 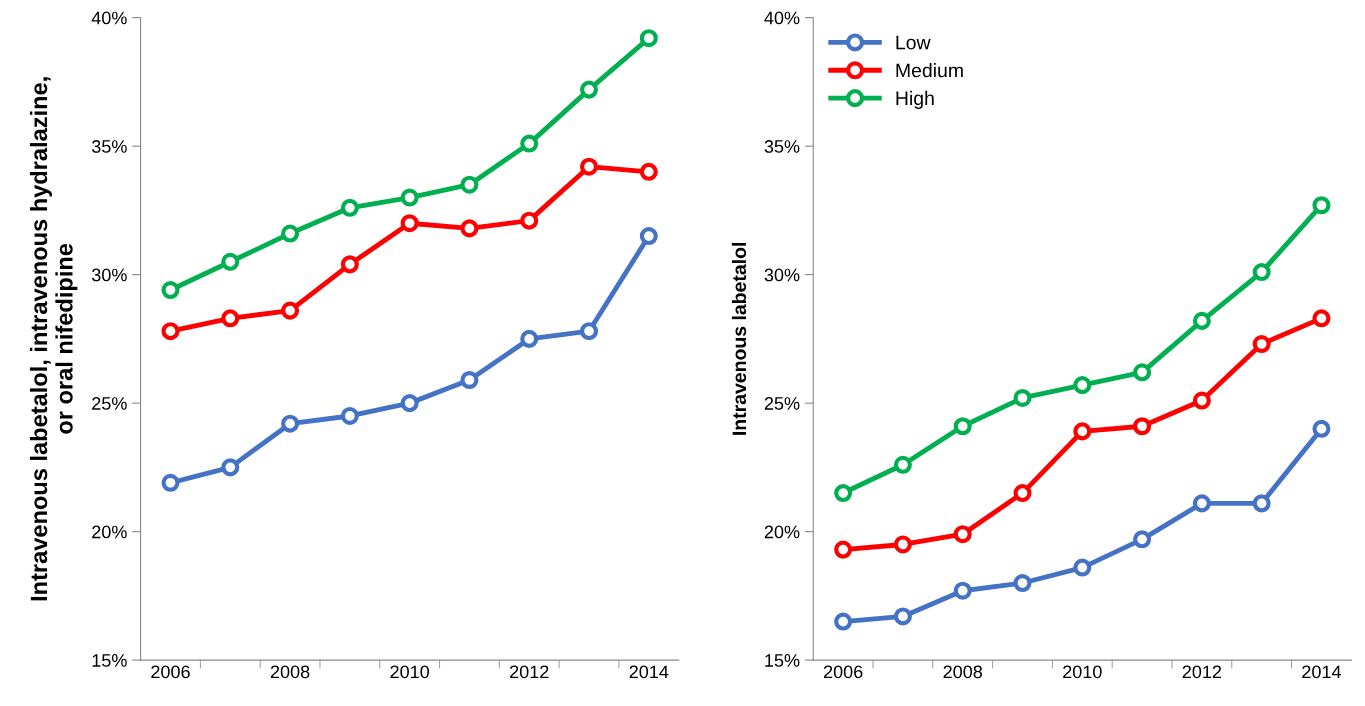 I want to click on y-axis-title: Intravenous labetalol, so click(x=739, y=339).